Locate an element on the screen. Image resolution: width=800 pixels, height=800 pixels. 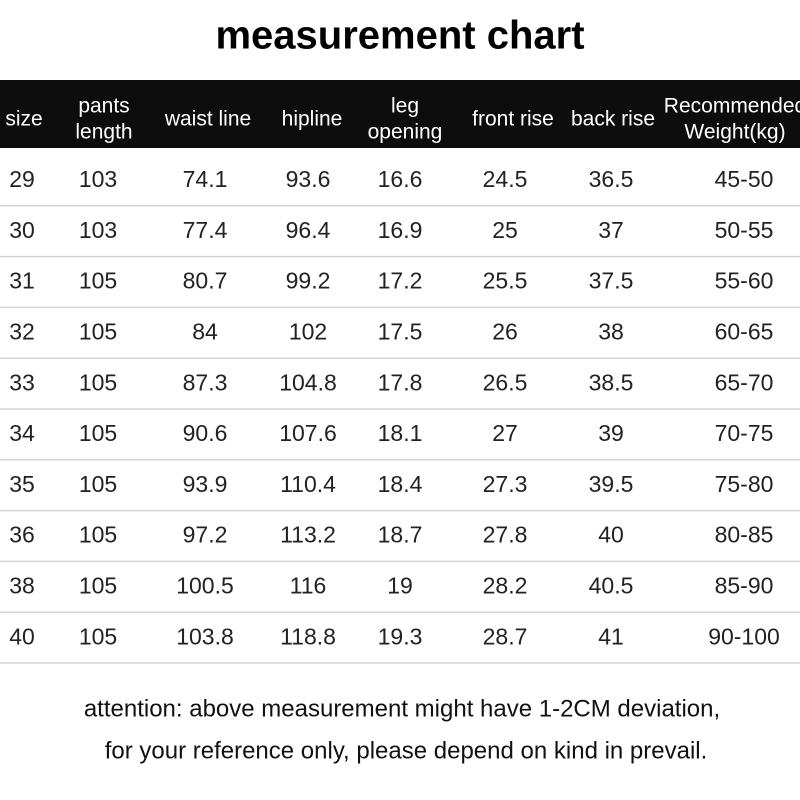
cell: 60-65 is located at coordinates (744, 331).